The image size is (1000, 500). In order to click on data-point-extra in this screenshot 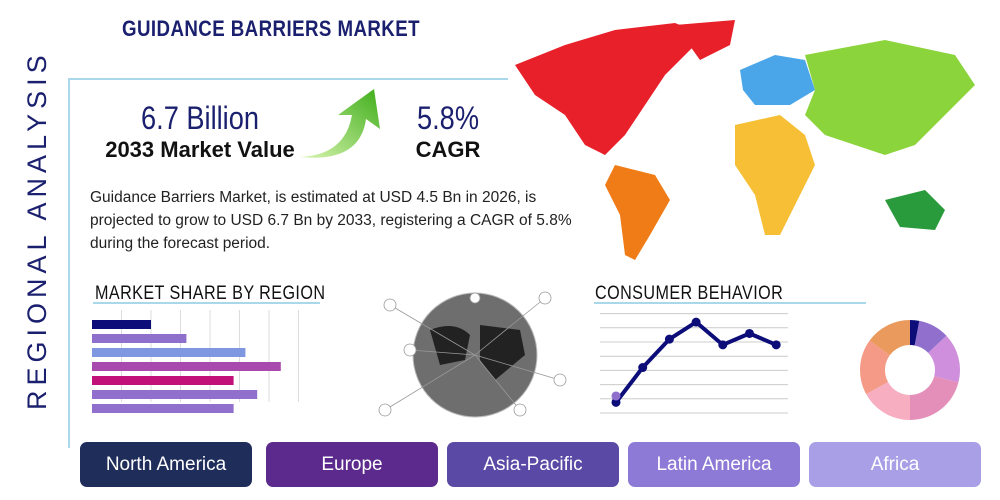, I will do `click(616, 396)`.